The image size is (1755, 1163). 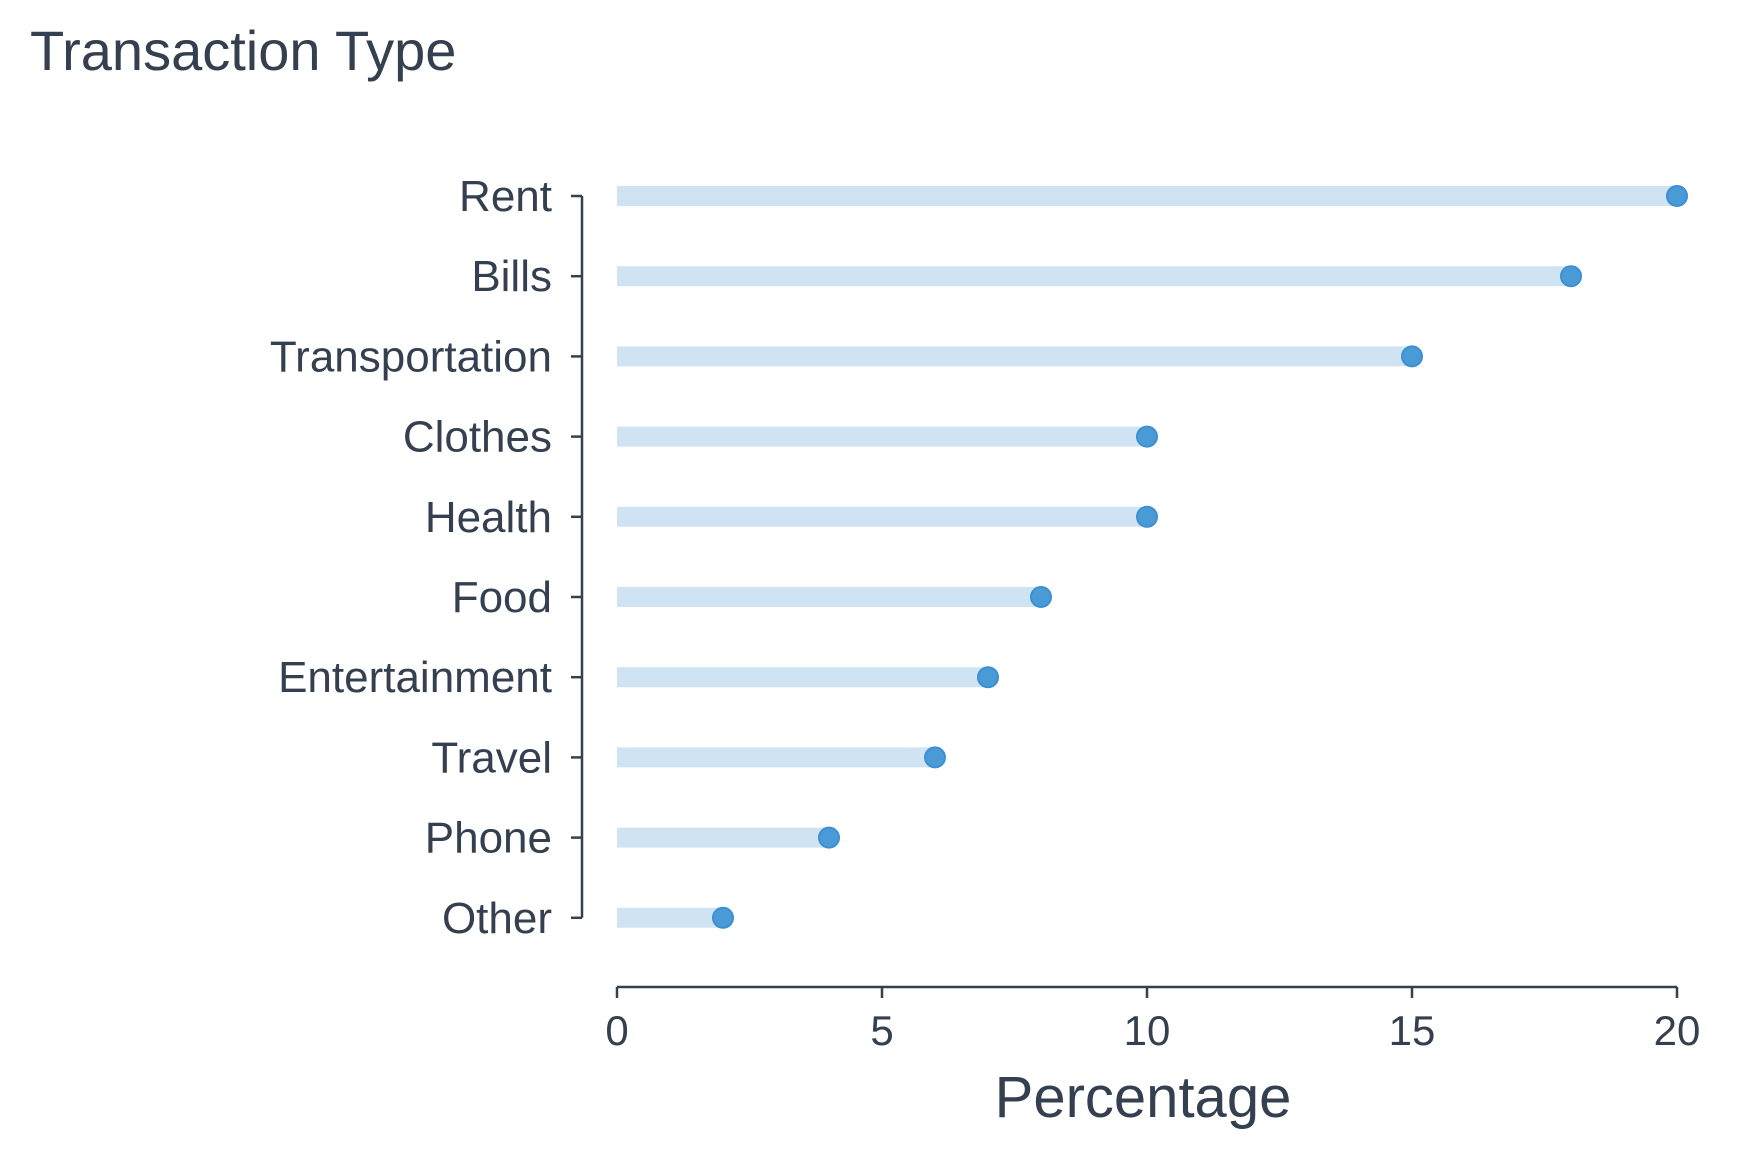 What do you see at coordinates (1412, 1030) in the screenshot?
I see `x-tick-label: 15` at bounding box center [1412, 1030].